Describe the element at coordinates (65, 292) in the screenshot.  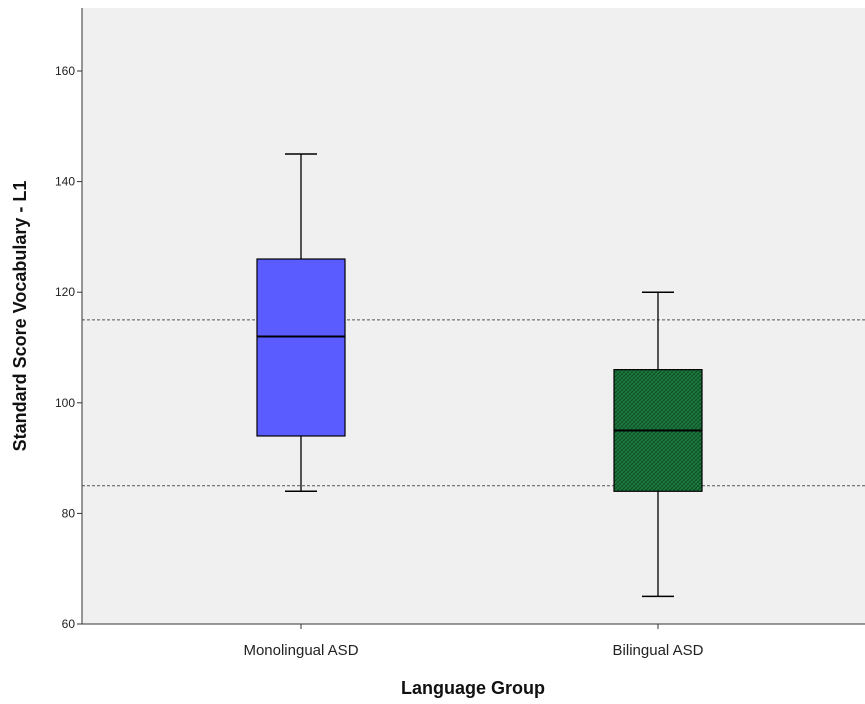
I see `y-tick-label: 120` at that location.